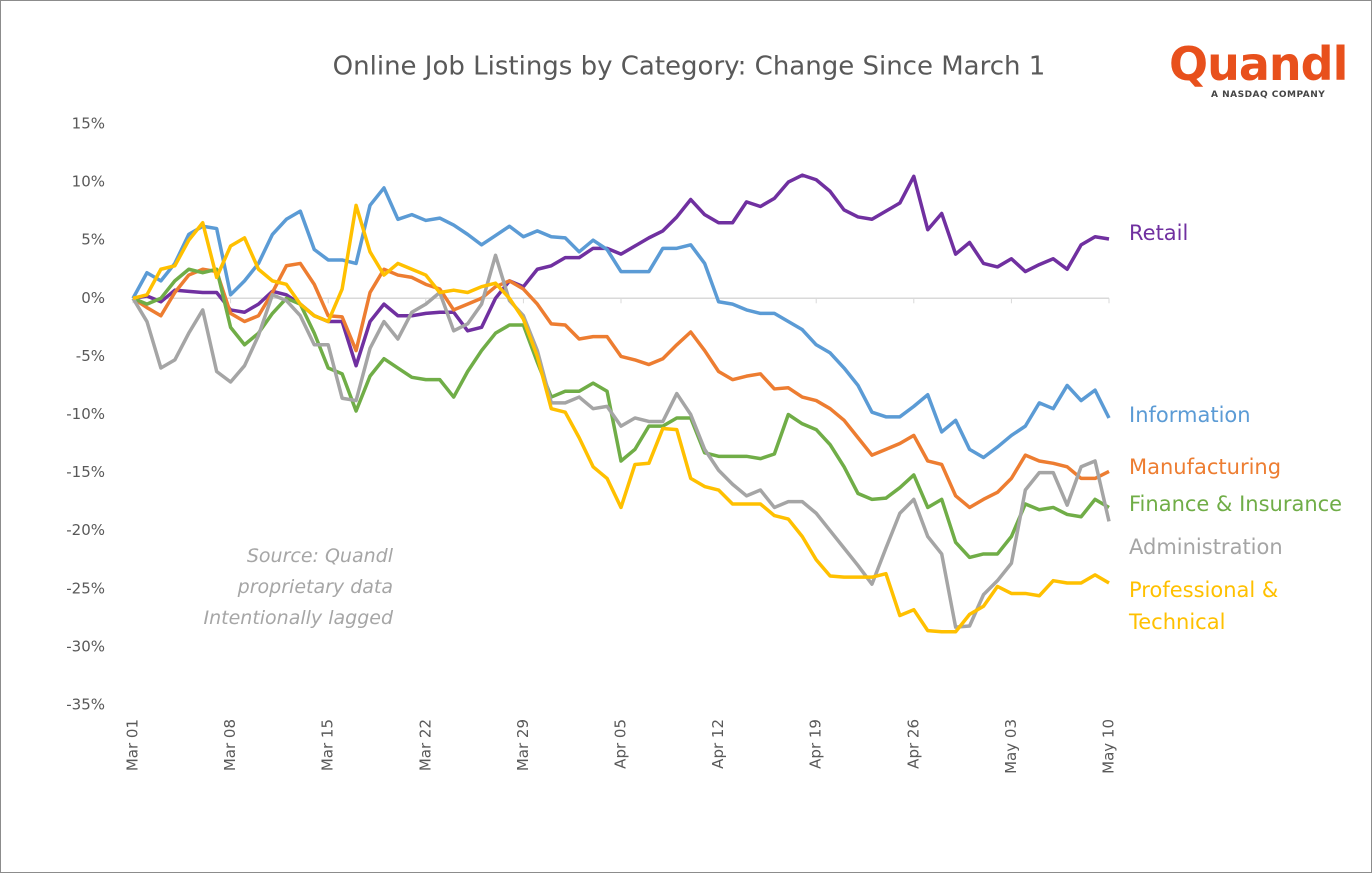  What do you see at coordinates (85, 414) in the screenshot?
I see `y-tick-label: -10%` at bounding box center [85, 414].